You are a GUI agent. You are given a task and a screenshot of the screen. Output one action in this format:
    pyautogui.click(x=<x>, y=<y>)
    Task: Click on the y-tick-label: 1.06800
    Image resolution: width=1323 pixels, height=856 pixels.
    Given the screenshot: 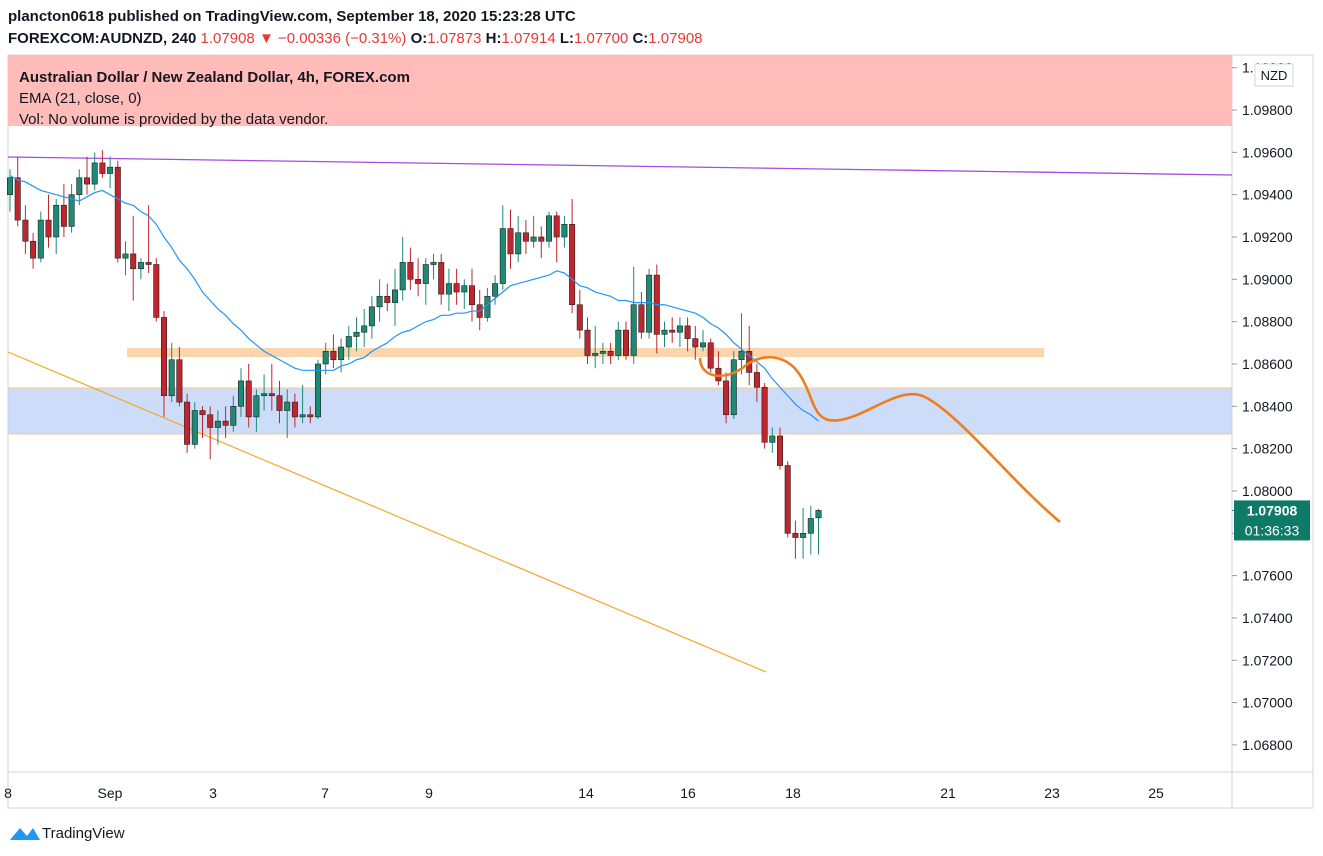 What is the action you would take?
    pyautogui.click(x=1267, y=745)
    